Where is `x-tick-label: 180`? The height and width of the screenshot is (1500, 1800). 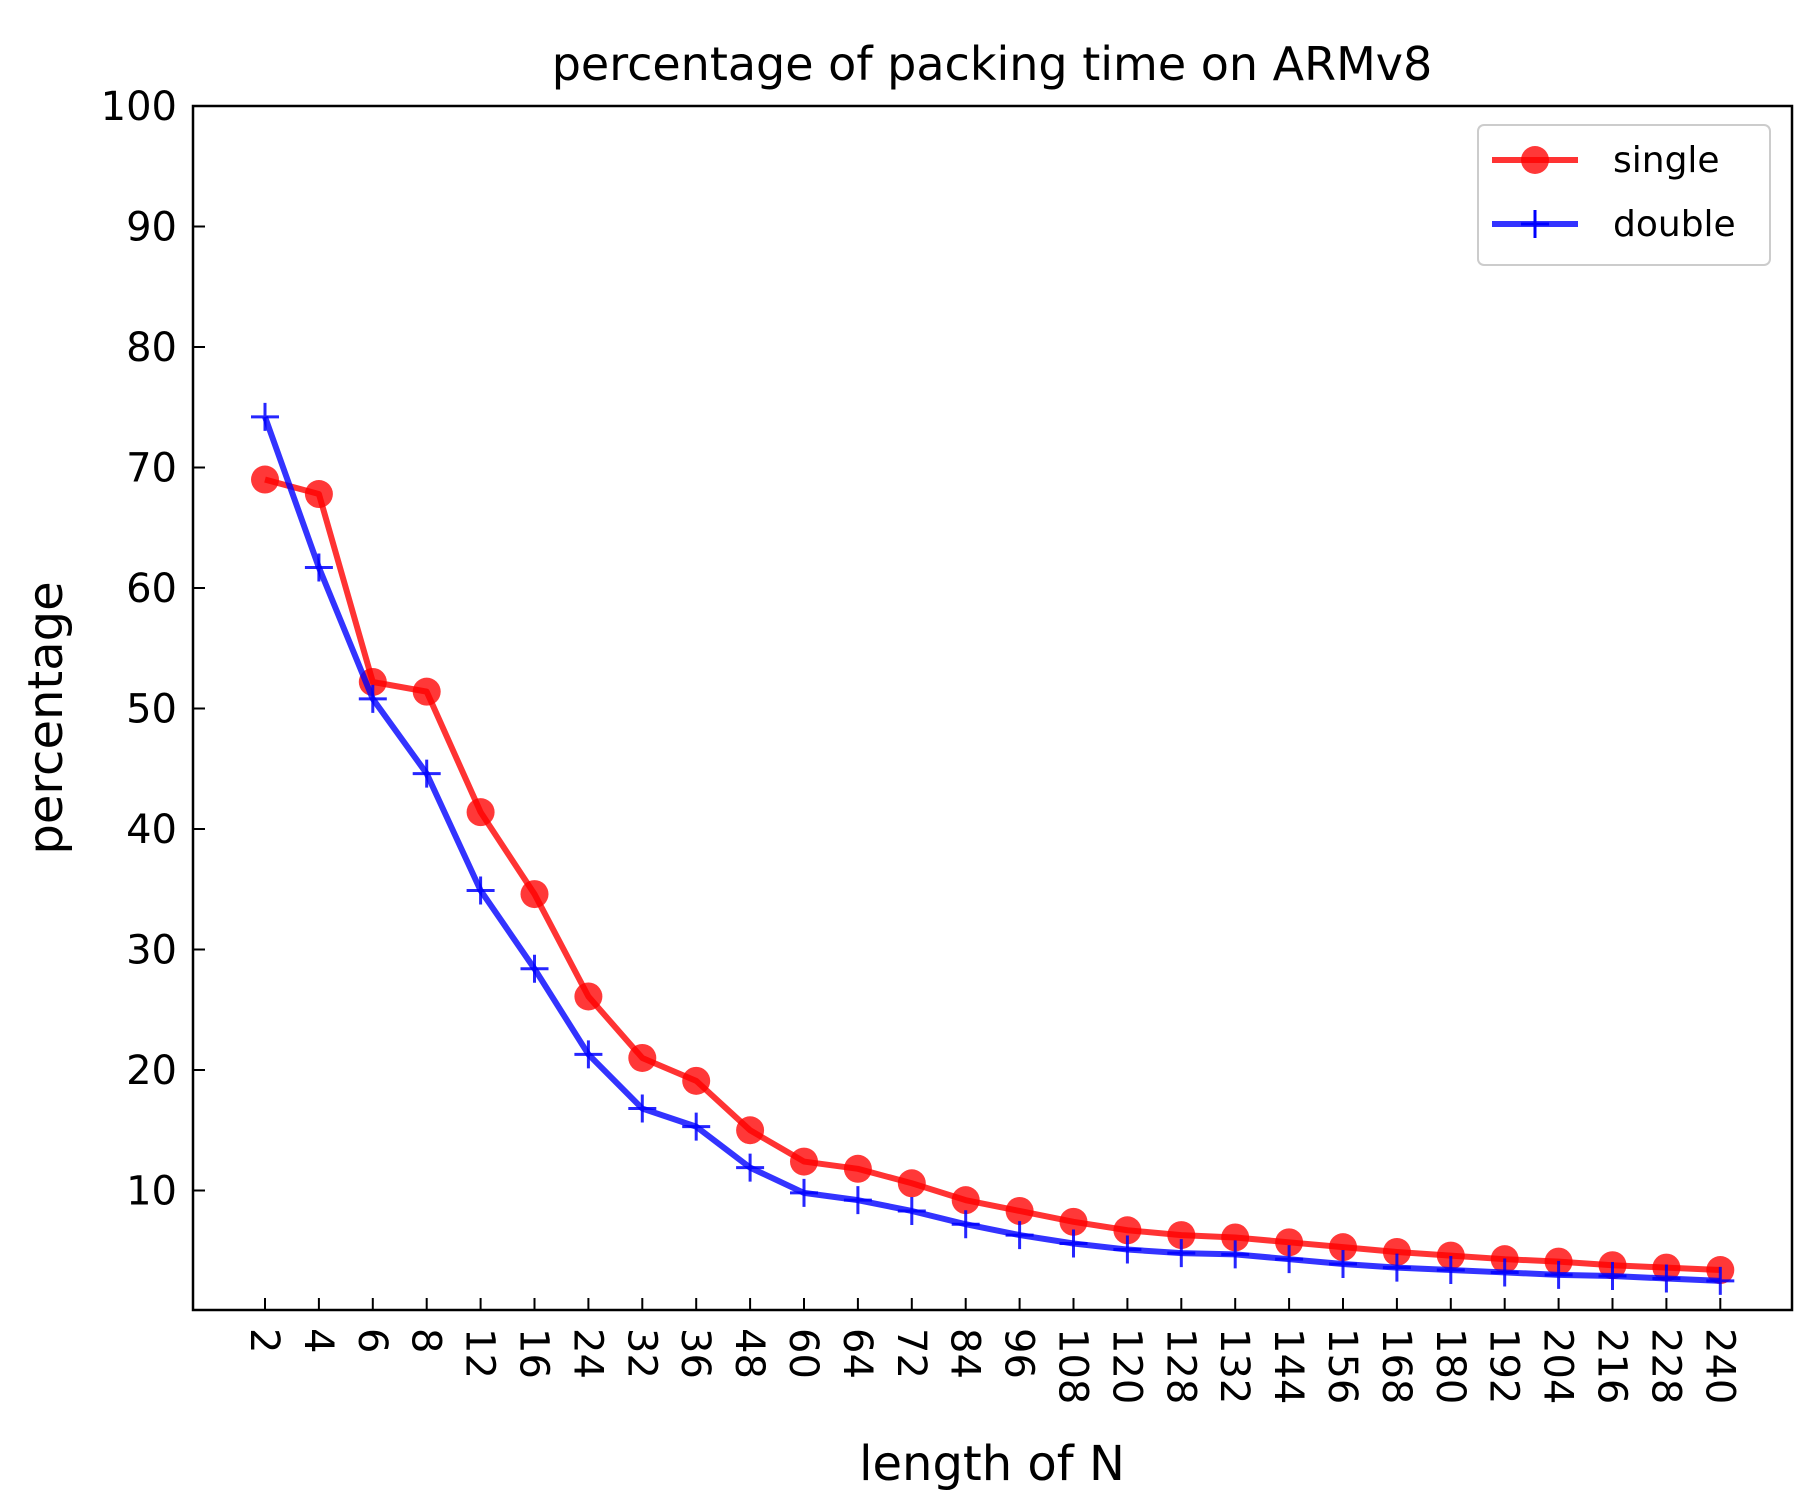 x-tick-label: 180 is located at coordinates (1450, 1366).